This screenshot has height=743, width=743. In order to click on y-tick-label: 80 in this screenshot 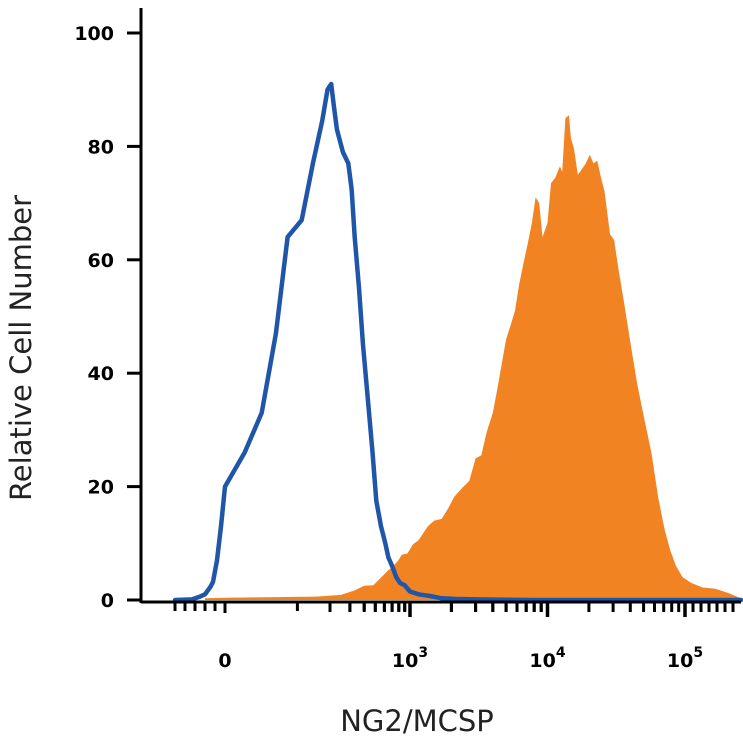, I will do `click(101, 147)`.